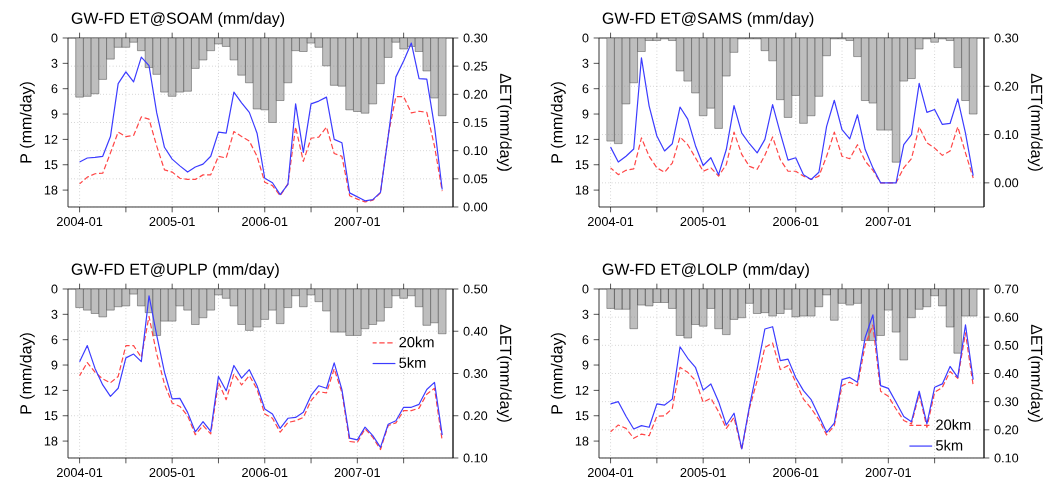 This screenshot has height=492, width=1056. Describe the element at coordinates (475, 179) in the screenshot. I see `y2-tick-label: 0.05` at that location.